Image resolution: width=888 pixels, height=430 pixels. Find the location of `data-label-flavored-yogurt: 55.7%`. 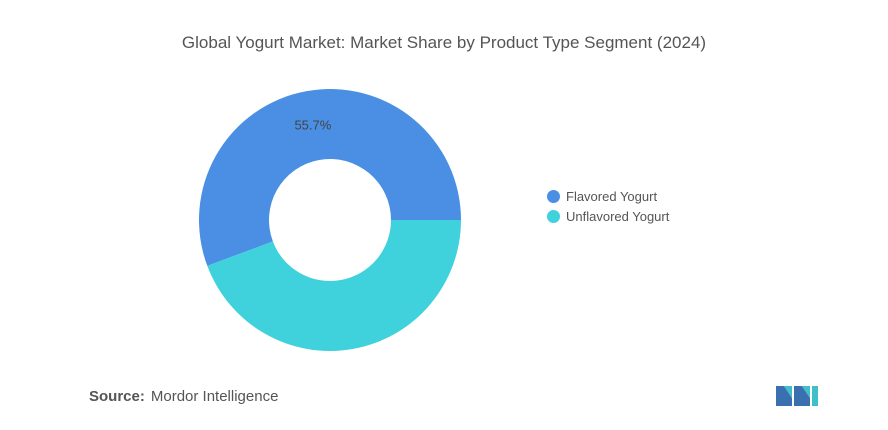

data-label-flavored-yogurt: 55.7% is located at coordinates (312, 125).